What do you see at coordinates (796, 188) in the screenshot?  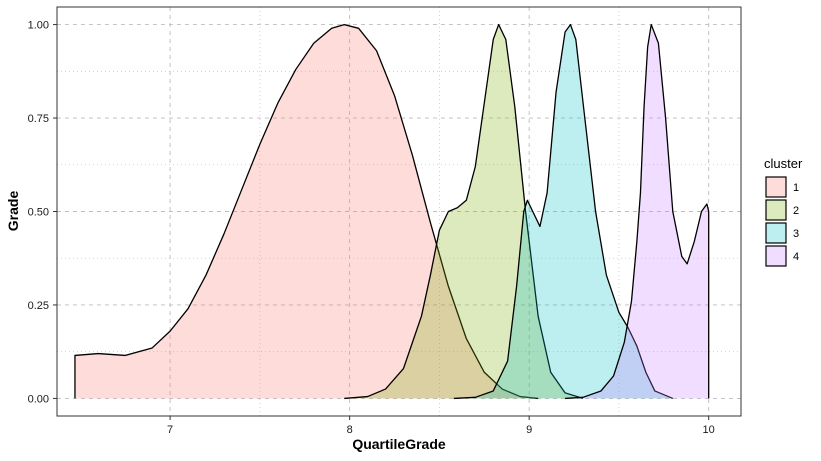 I see `legend-label-cluster-1: 1` at bounding box center [796, 188].